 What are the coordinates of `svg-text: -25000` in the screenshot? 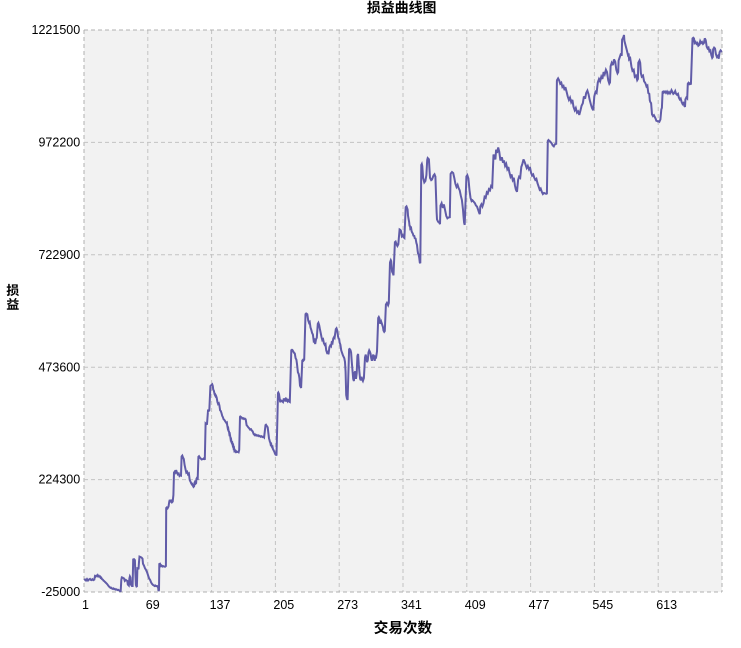 It's located at (60, 592).